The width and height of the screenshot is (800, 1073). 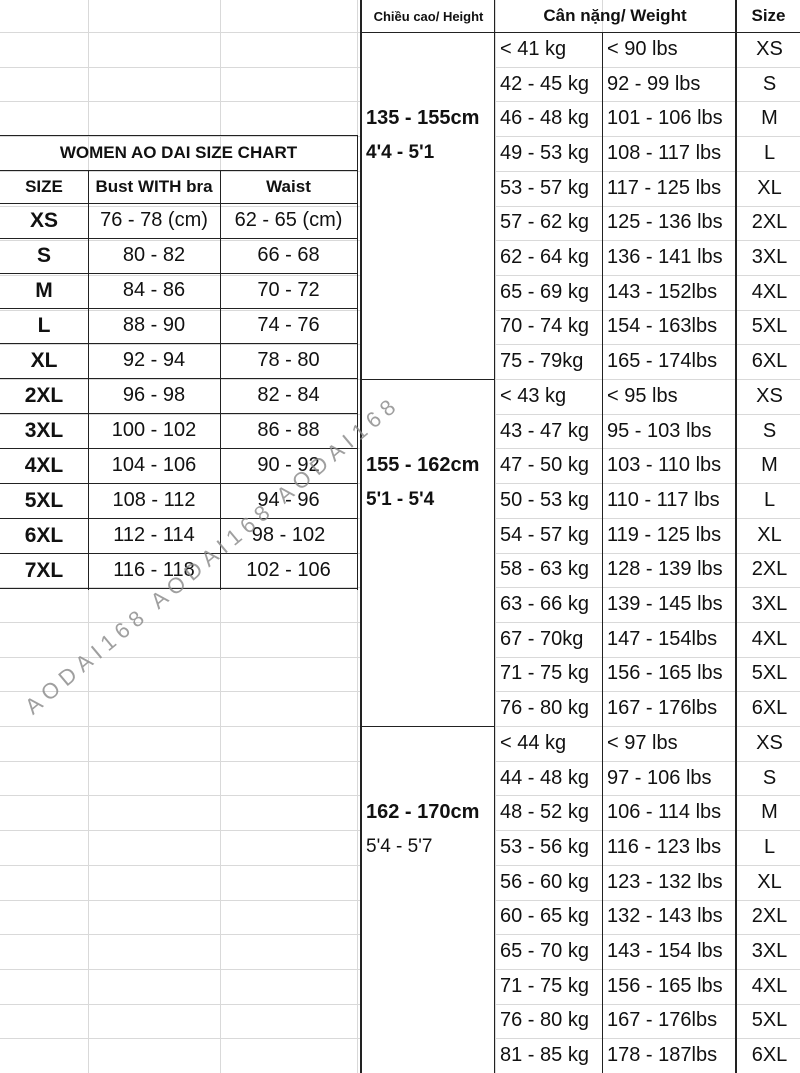 I want to click on cell: 95 - 103 lbs, so click(x=659, y=430).